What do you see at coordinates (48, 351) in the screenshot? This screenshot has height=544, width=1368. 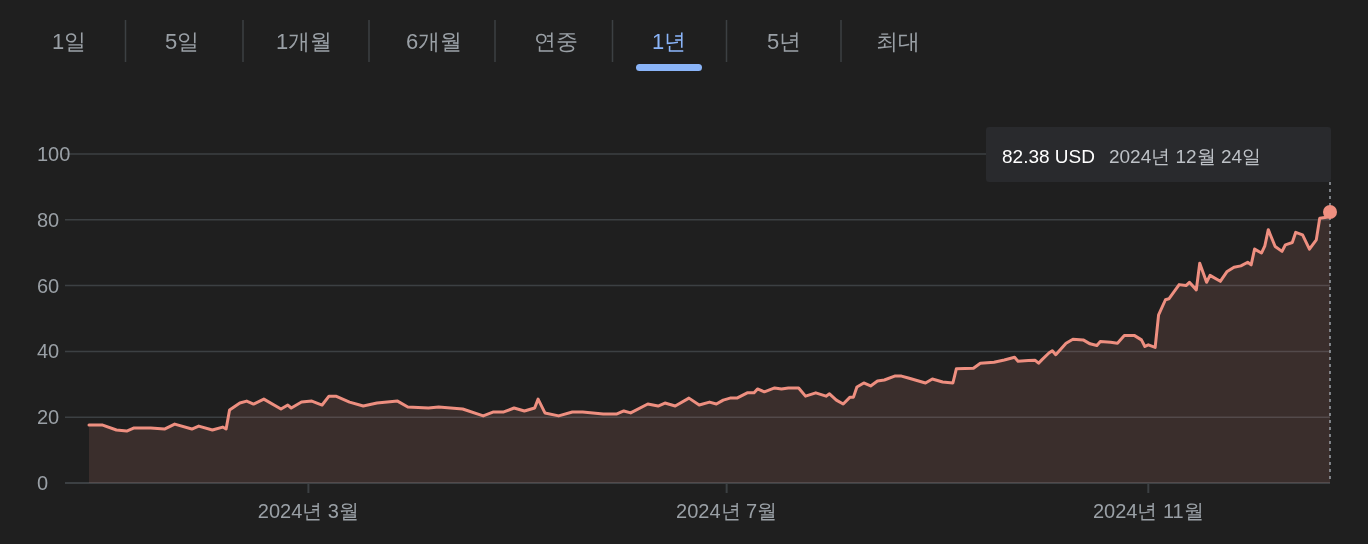 I see `y-tick-label: 40` at bounding box center [48, 351].